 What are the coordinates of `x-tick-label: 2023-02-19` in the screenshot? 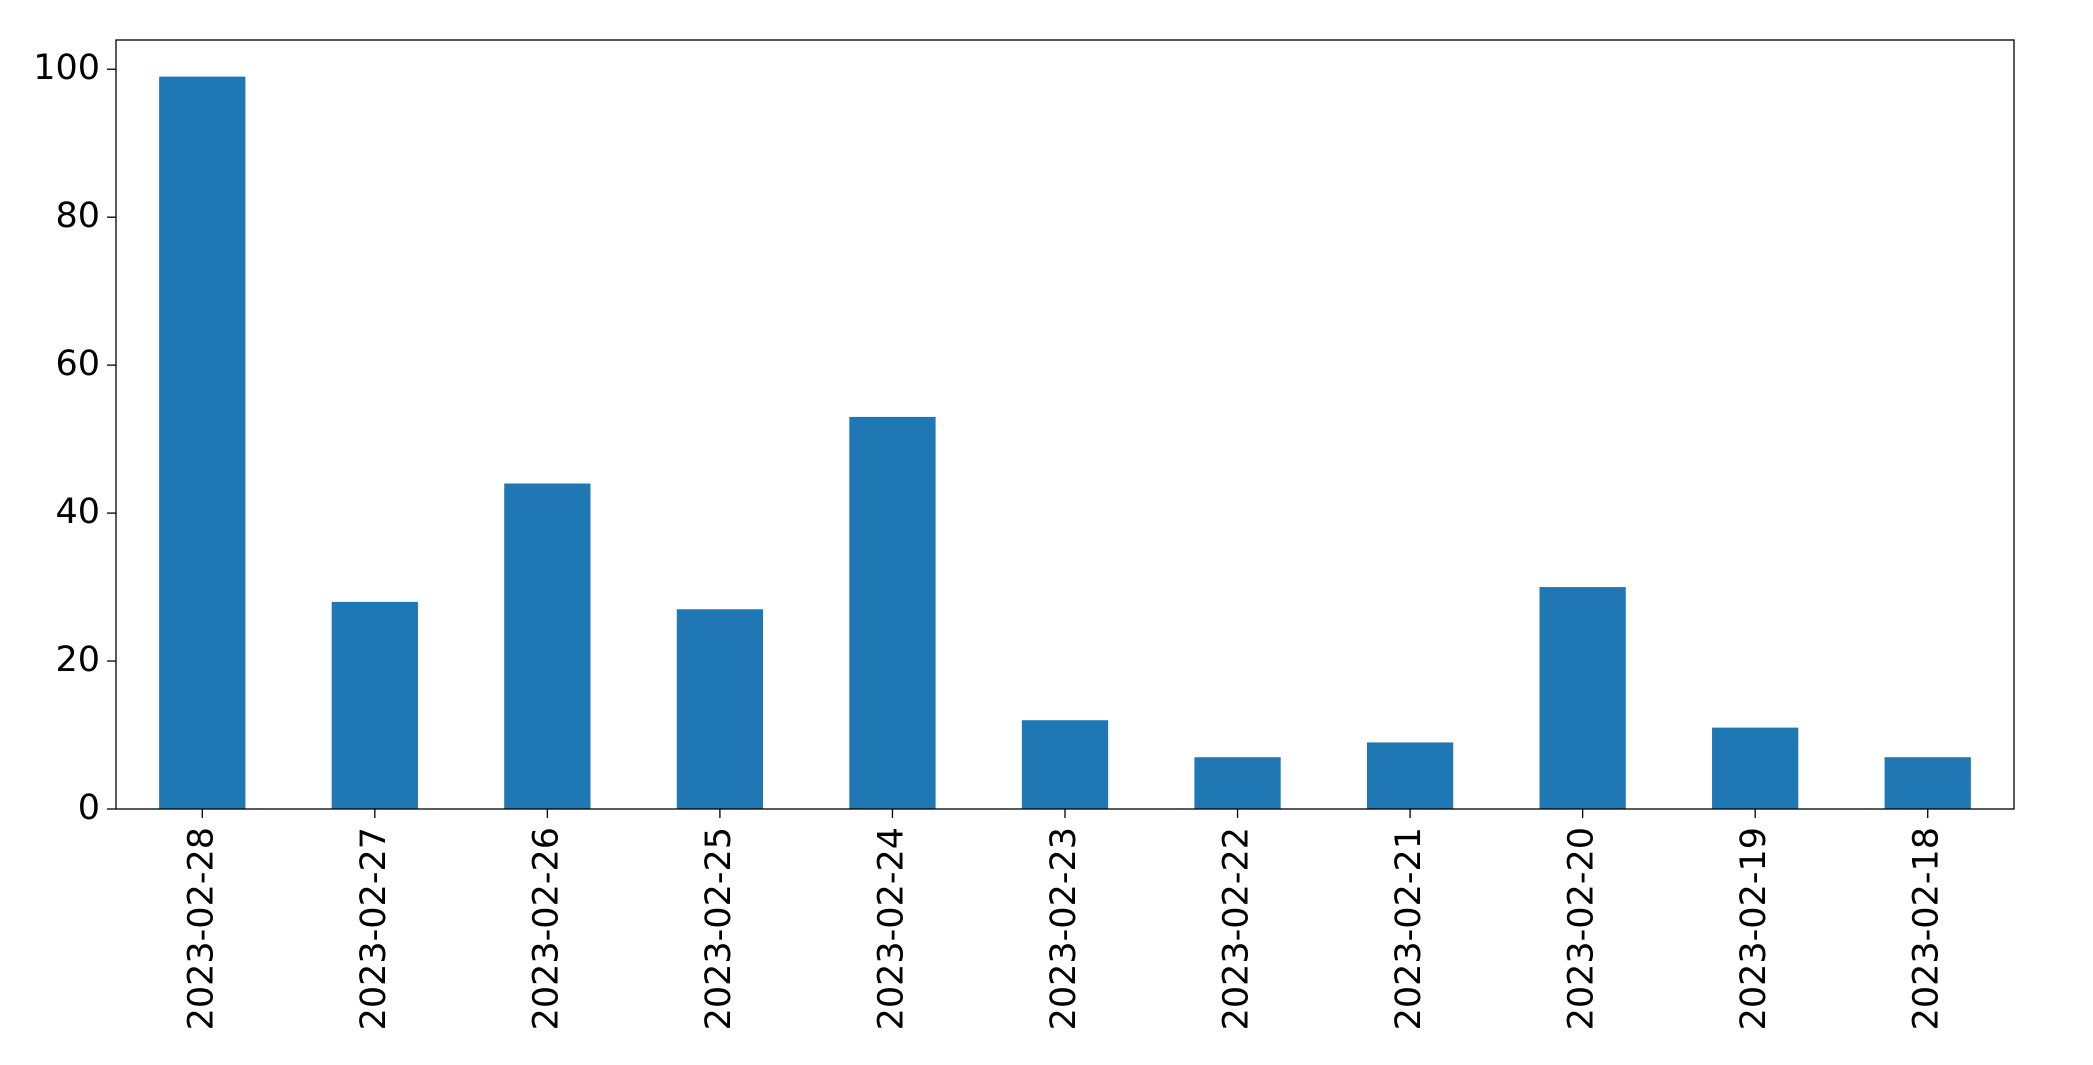 It's located at (1754, 928).